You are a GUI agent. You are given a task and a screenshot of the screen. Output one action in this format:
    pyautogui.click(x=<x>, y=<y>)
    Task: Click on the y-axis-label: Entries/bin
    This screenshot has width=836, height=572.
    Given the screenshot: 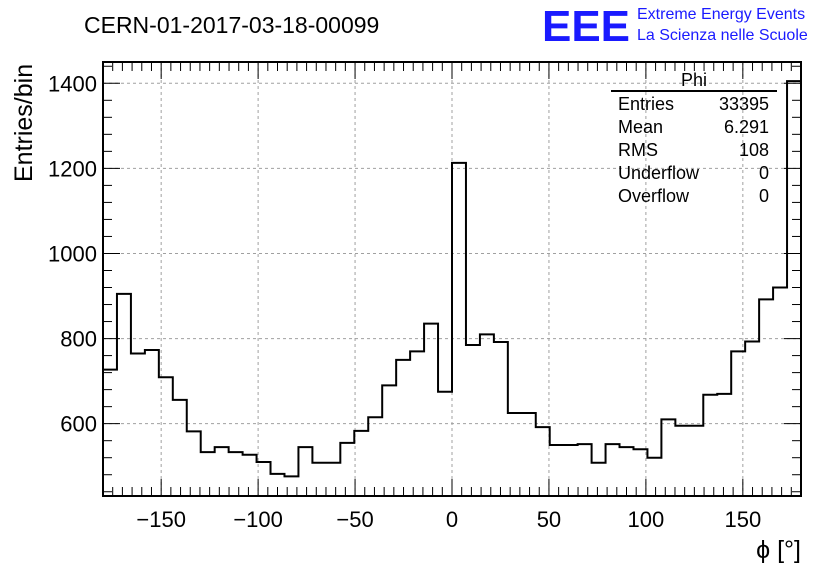 What is the action you would take?
    pyautogui.click(x=24, y=123)
    